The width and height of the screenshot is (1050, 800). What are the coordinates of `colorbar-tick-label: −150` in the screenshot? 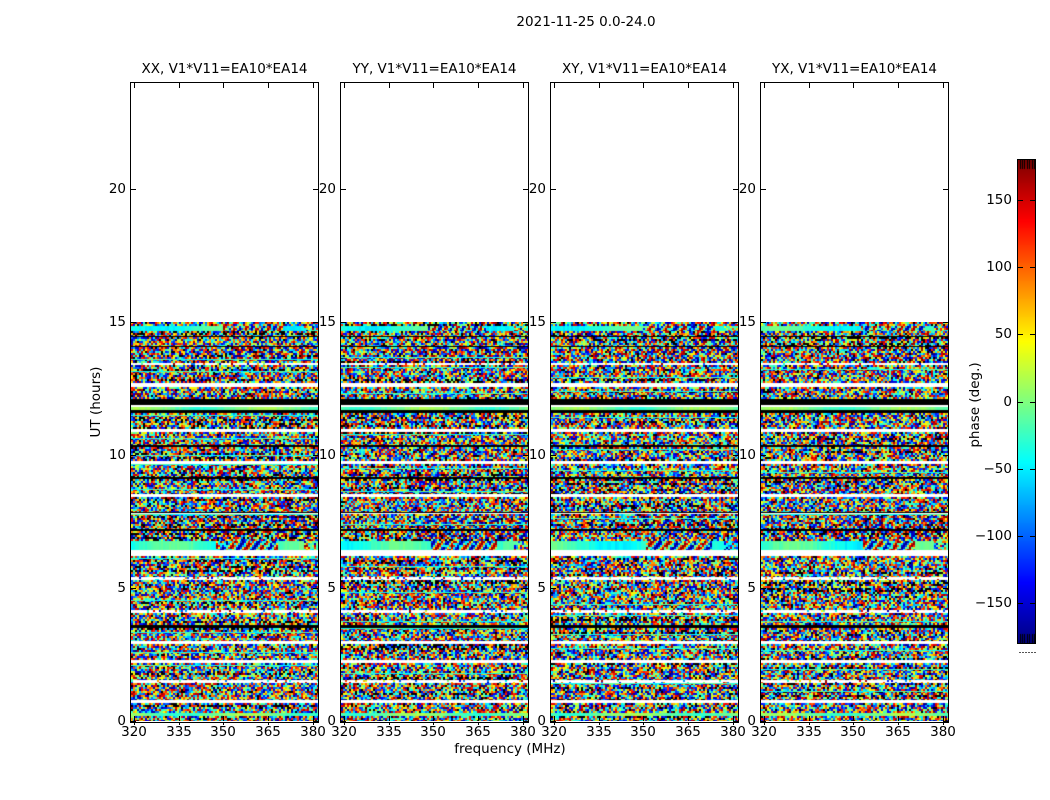 It's located at (993, 603).